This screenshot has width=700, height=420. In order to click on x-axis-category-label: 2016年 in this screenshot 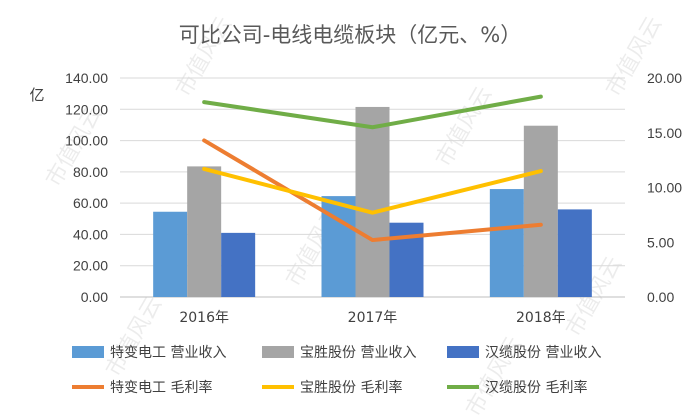, I will do `click(204, 318)`.